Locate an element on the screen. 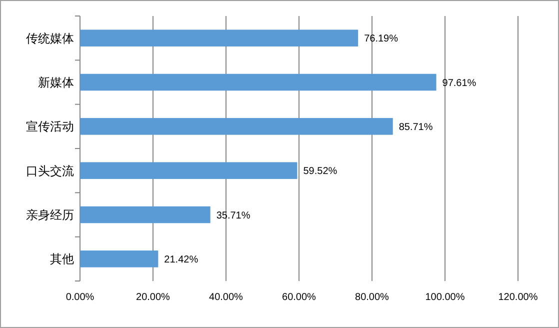 The height and width of the screenshot is (328, 559). data-label: 35.71% is located at coordinates (233, 216).